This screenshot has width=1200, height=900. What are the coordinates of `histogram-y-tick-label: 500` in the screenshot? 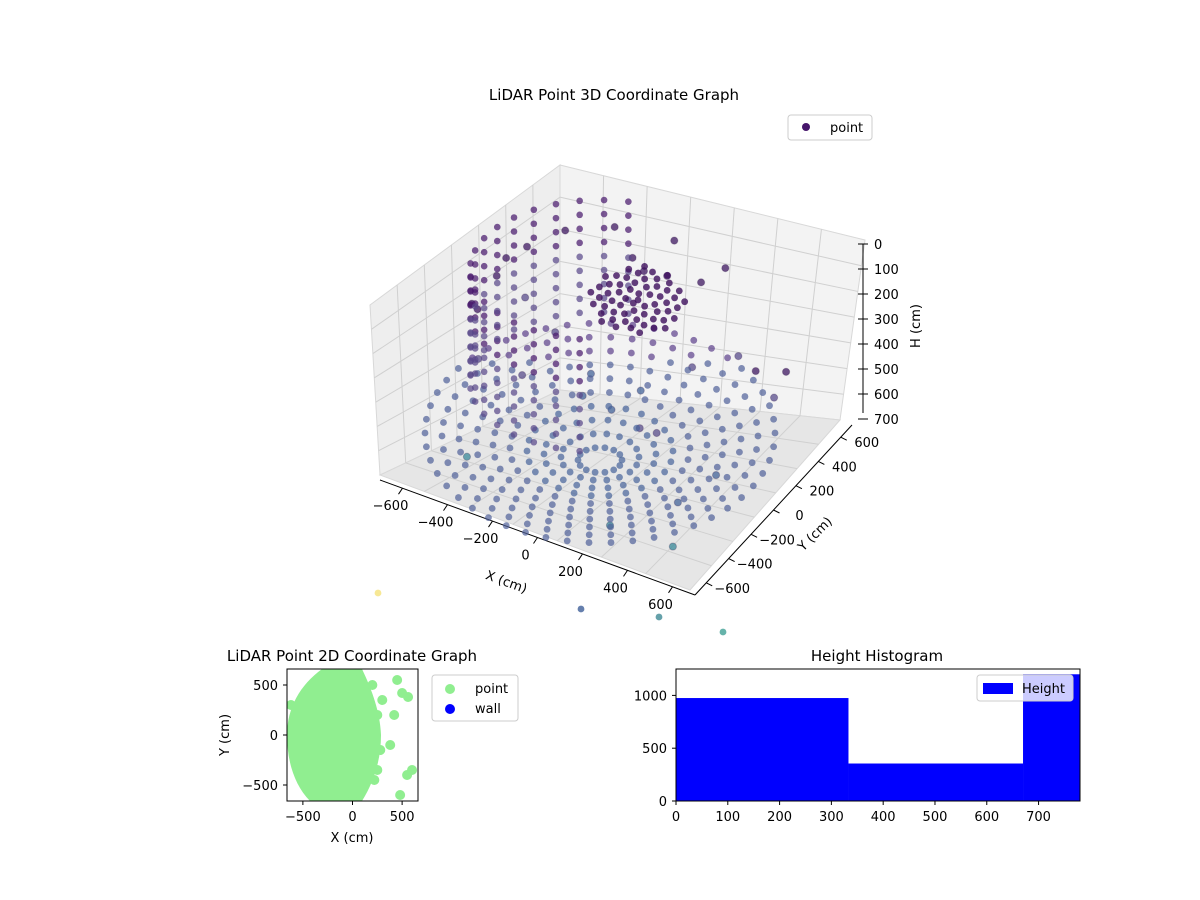 It's located at (654, 749).